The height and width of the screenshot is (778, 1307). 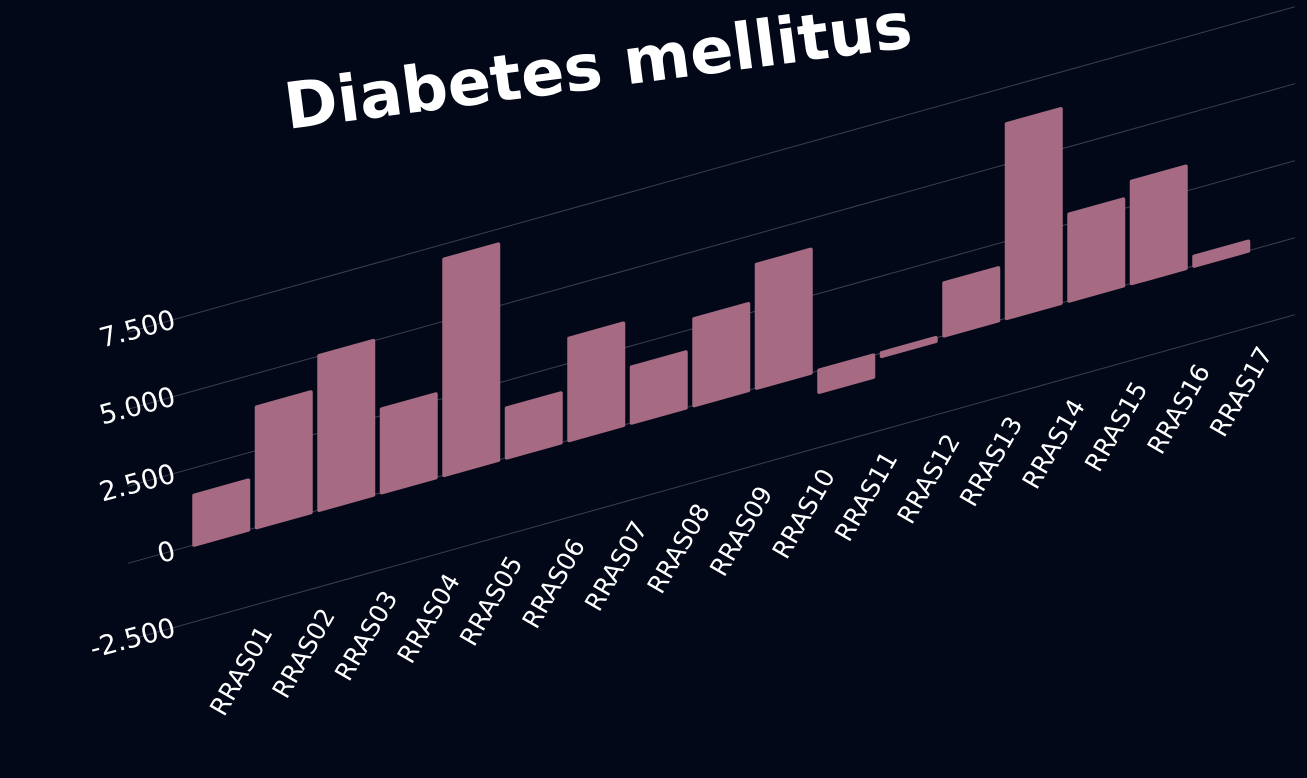 What do you see at coordinates (241, 671) in the screenshot?
I see `x-tick-label: RRAS01` at bounding box center [241, 671].